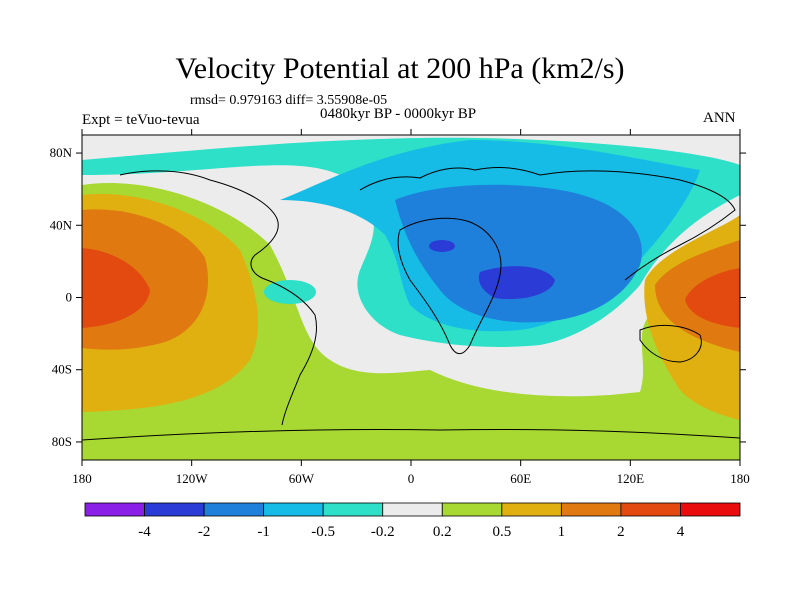 This screenshot has width=800, height=600. Describe the element at coordinates (442, 532) in the screenshot. I see `colorbar-label: 0.2` at that location.